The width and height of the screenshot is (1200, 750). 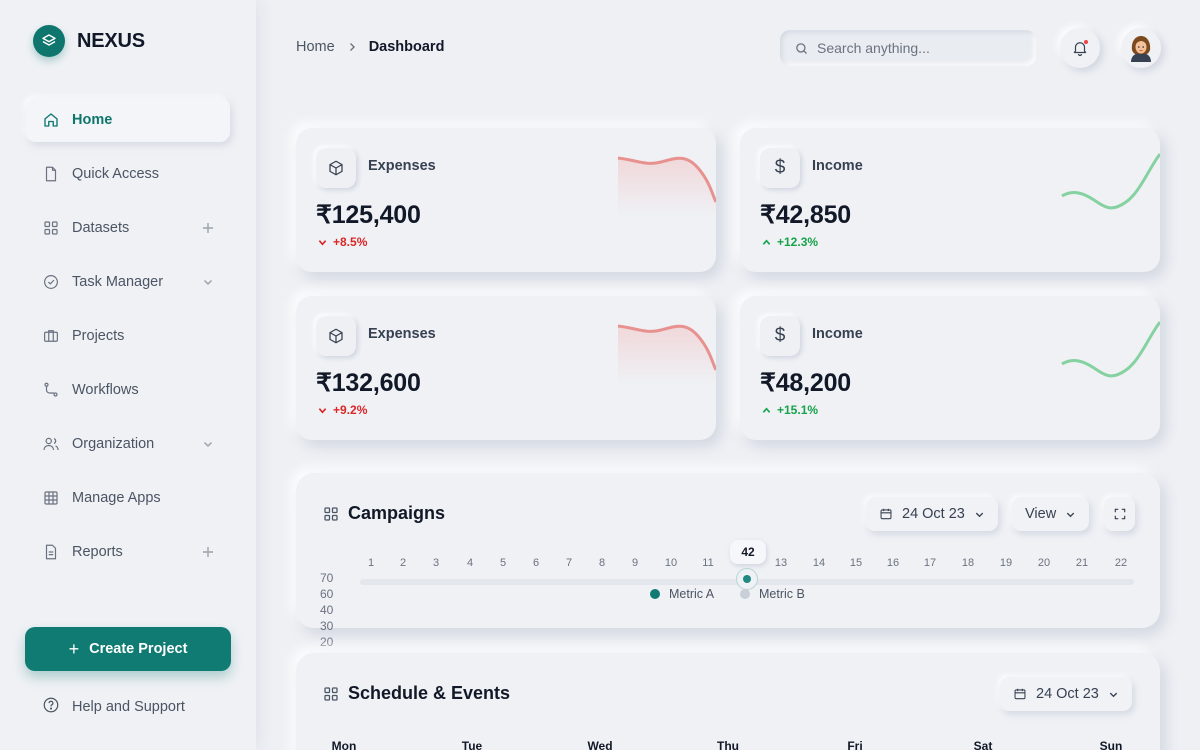 I want to click on help-support-label: Help and Support, so click(x=128, y=707).